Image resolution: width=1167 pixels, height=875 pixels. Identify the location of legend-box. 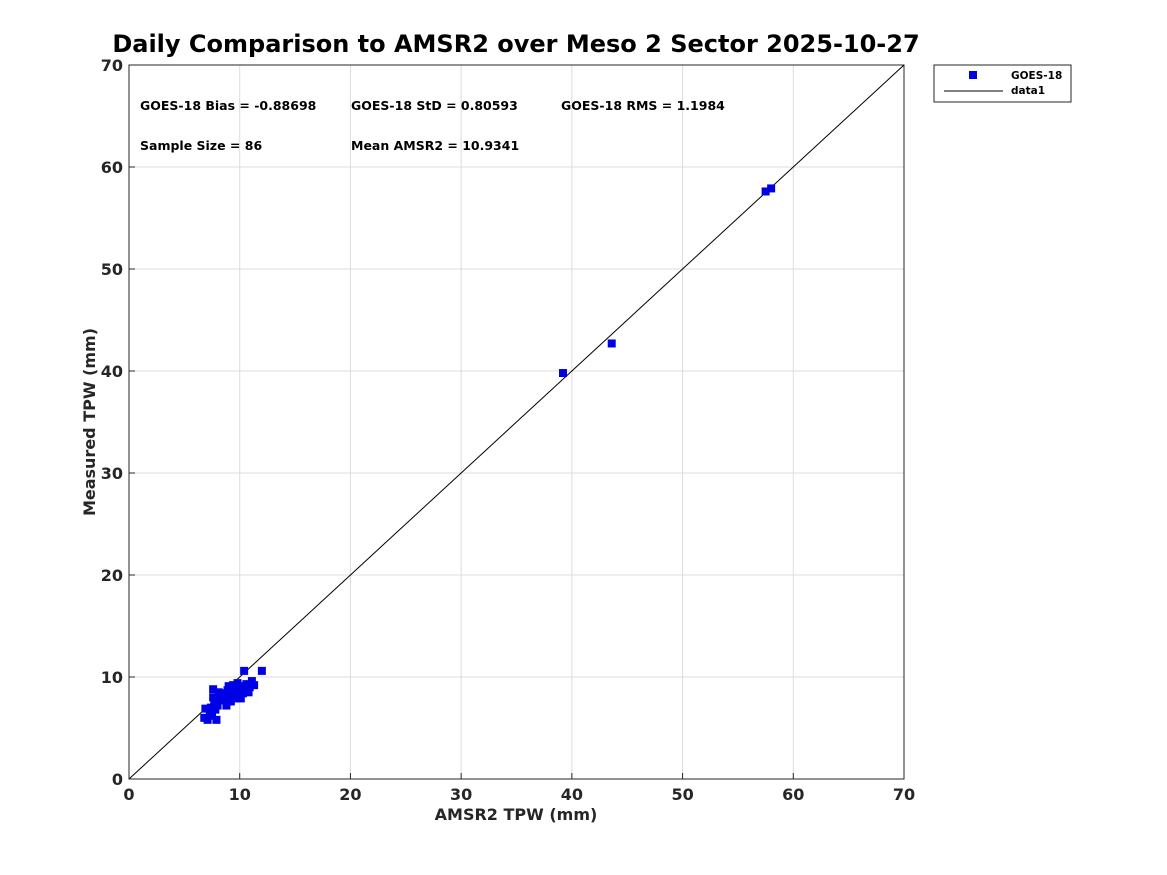
(1002, 83).